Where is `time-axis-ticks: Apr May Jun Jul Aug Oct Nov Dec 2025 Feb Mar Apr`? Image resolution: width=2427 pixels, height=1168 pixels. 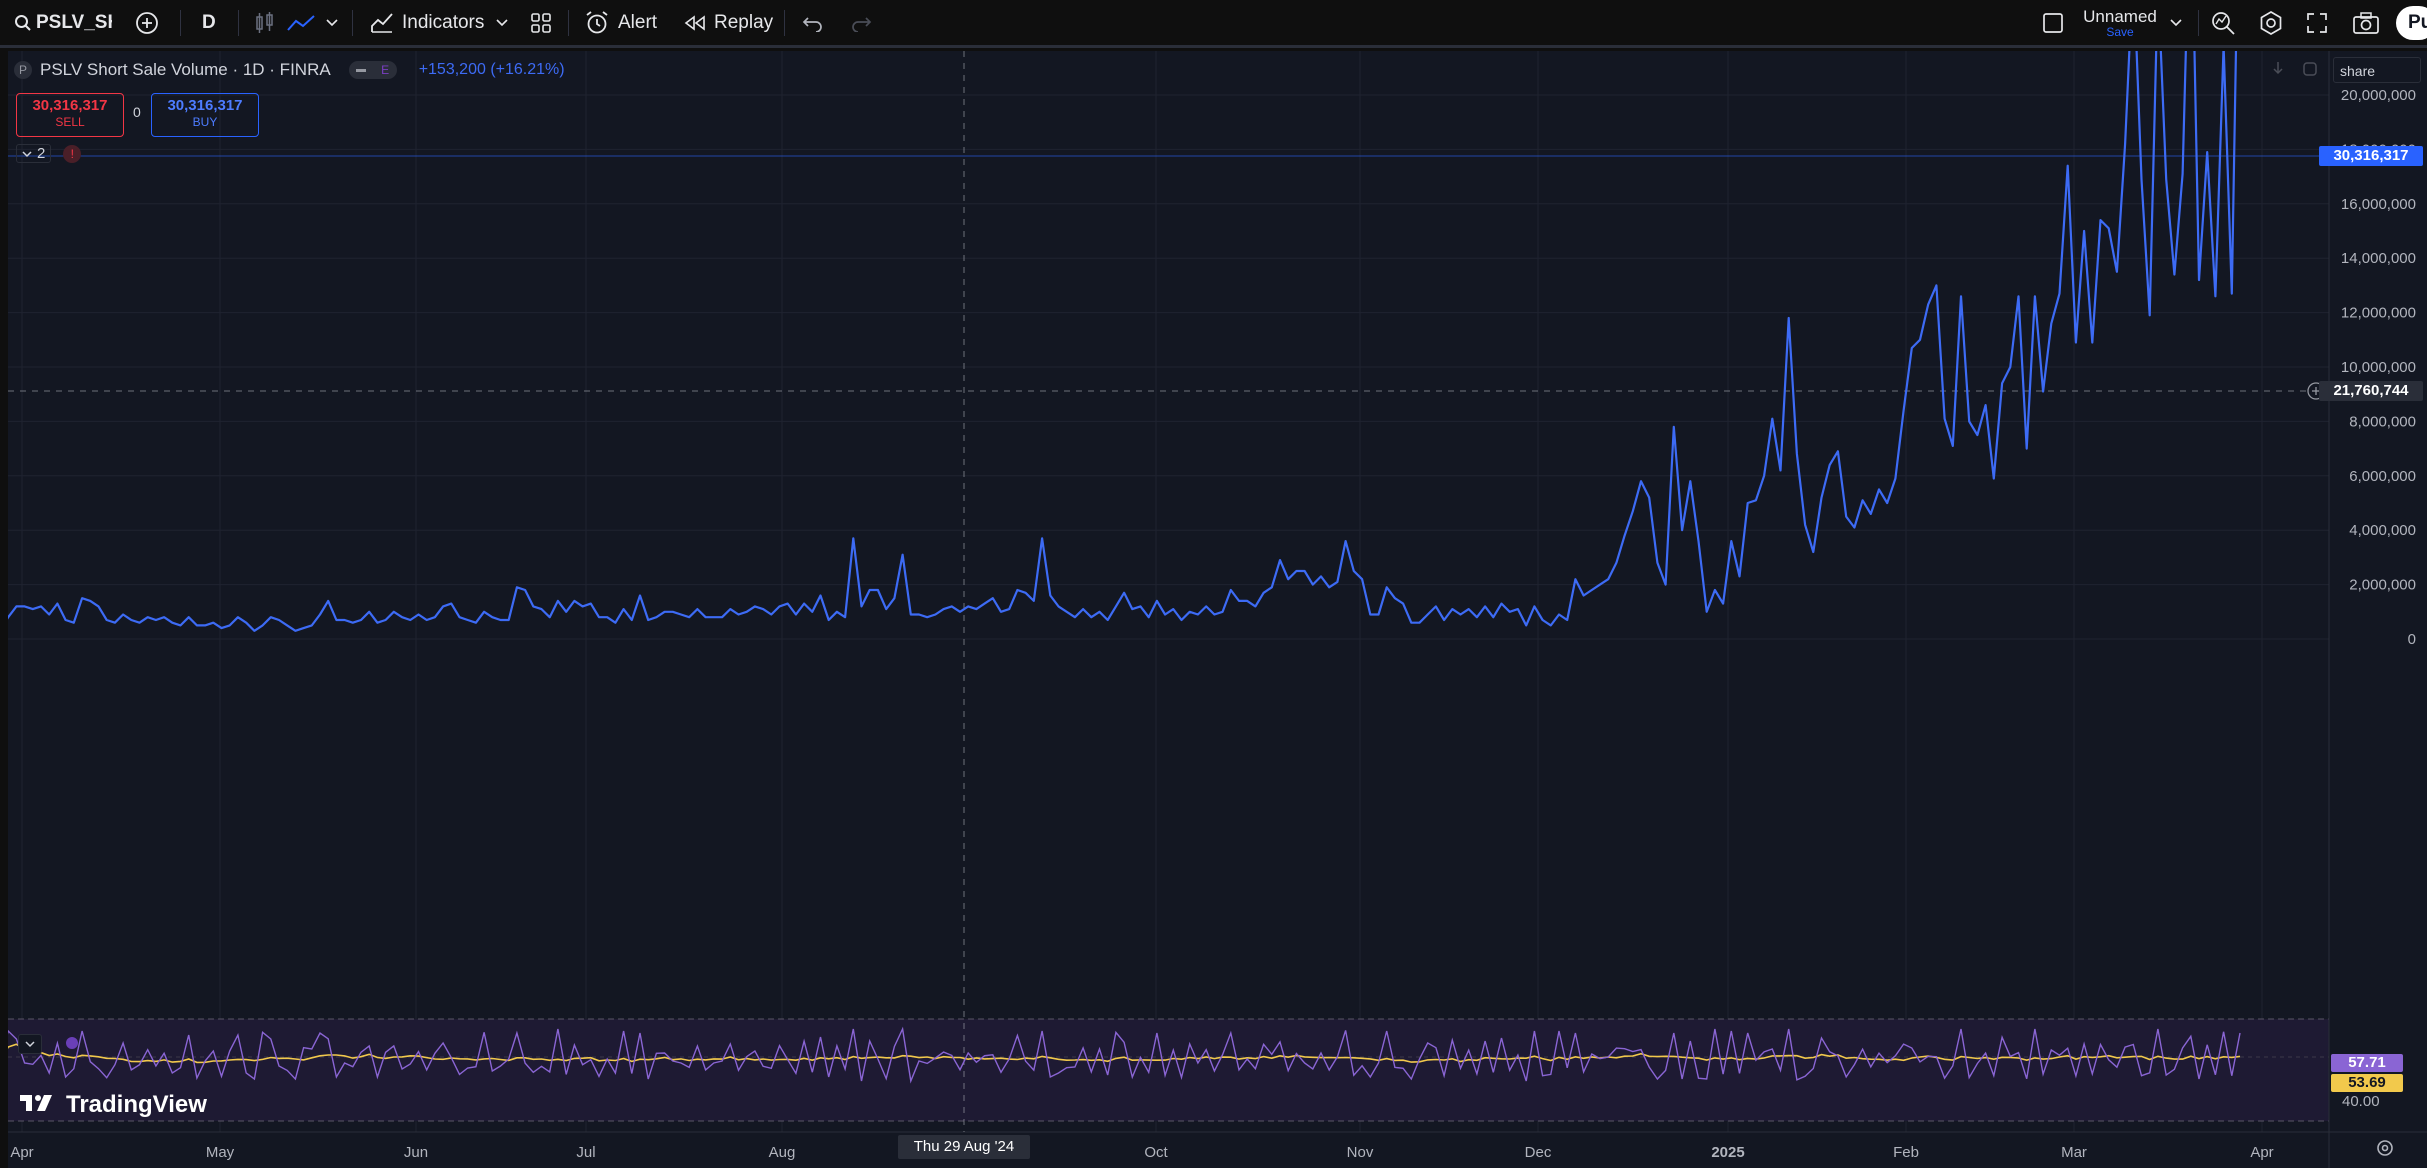 time-axis-ticks: Apr May Jun Jul Aug Oct Nov Dec 2025 Feb Mar Apr is located at coordinates (1141, 1152).